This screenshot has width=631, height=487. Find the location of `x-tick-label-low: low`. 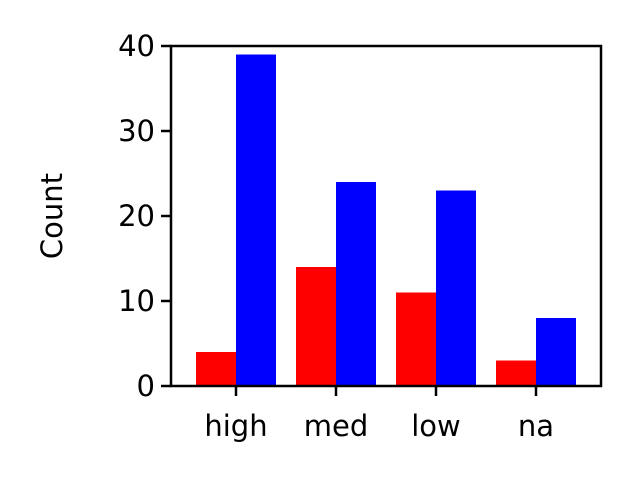

x-tick-label-low: low is located at coordinates (436, 426).